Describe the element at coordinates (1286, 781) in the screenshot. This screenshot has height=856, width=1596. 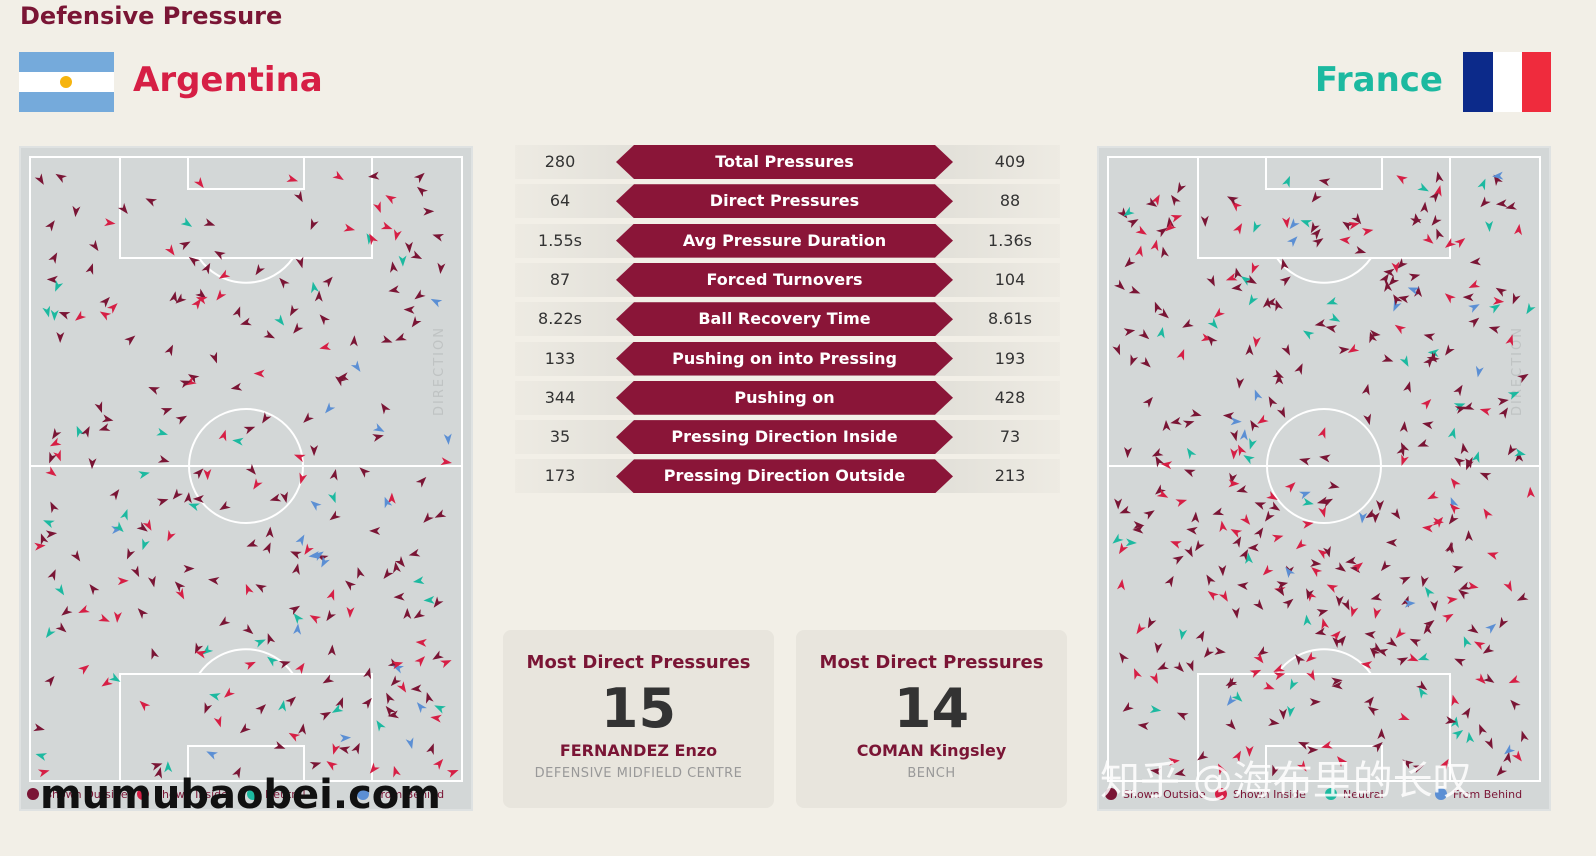
I see `watermark: 知乎 @海布里的长叹` at that location.